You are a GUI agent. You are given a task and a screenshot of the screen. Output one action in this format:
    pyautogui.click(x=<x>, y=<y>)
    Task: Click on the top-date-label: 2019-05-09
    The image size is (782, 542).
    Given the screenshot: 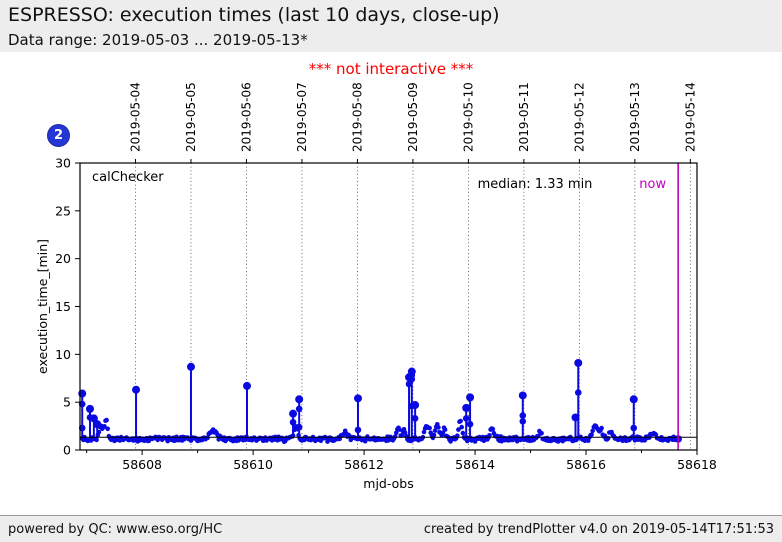 What is the action you would take?
    pyautogui.click(x=413, y=117)
    